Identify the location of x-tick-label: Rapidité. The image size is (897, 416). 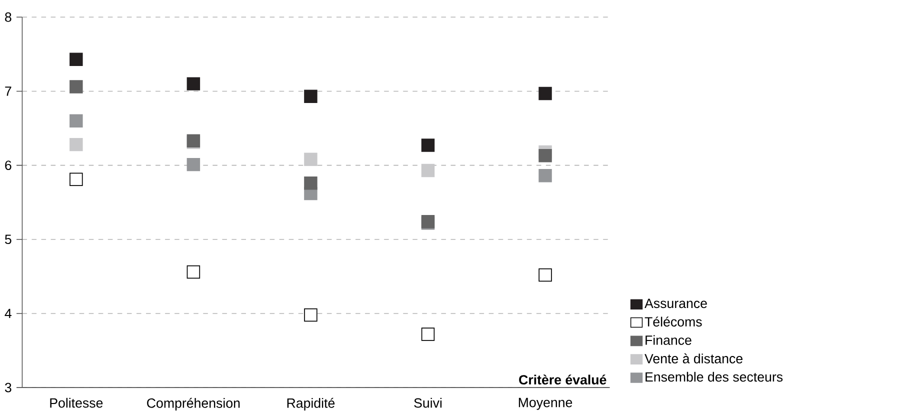
(311, 404).